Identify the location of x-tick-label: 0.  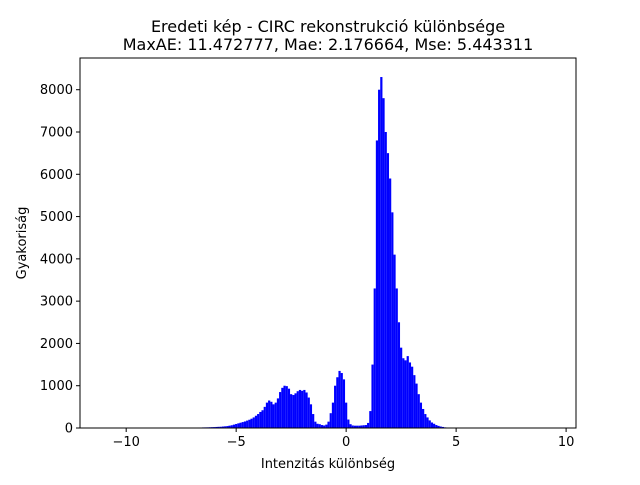
(346, 442).